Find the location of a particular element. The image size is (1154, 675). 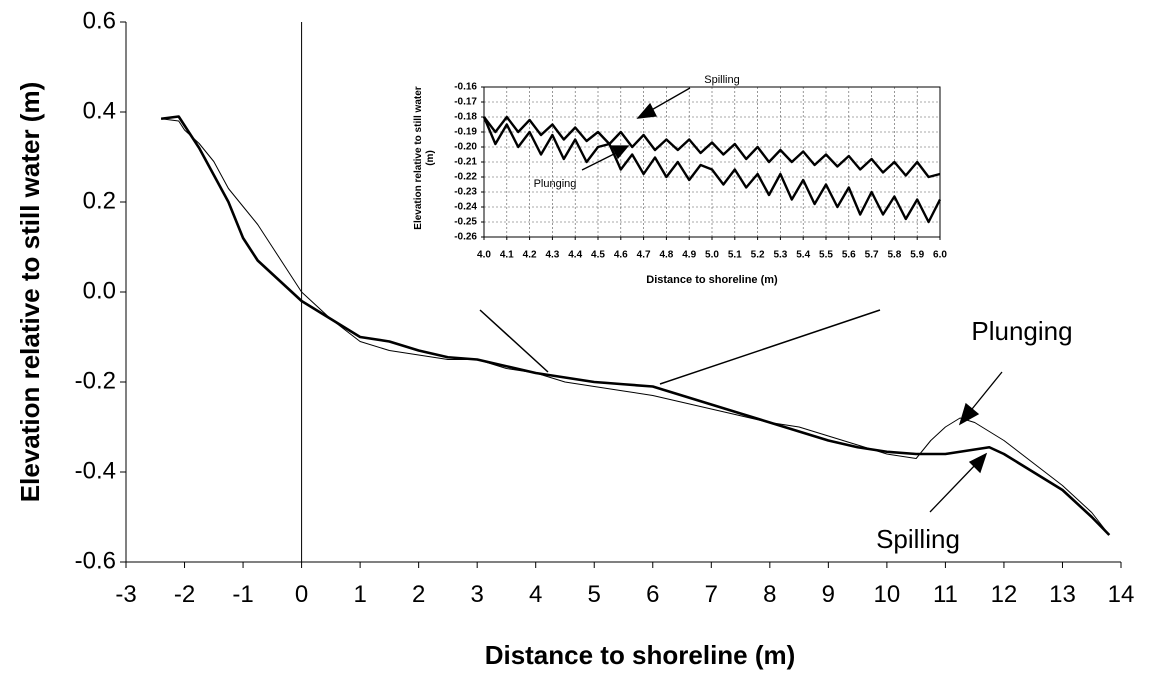

y-tick-label: 0.0 is located at coordinates (99, 290).